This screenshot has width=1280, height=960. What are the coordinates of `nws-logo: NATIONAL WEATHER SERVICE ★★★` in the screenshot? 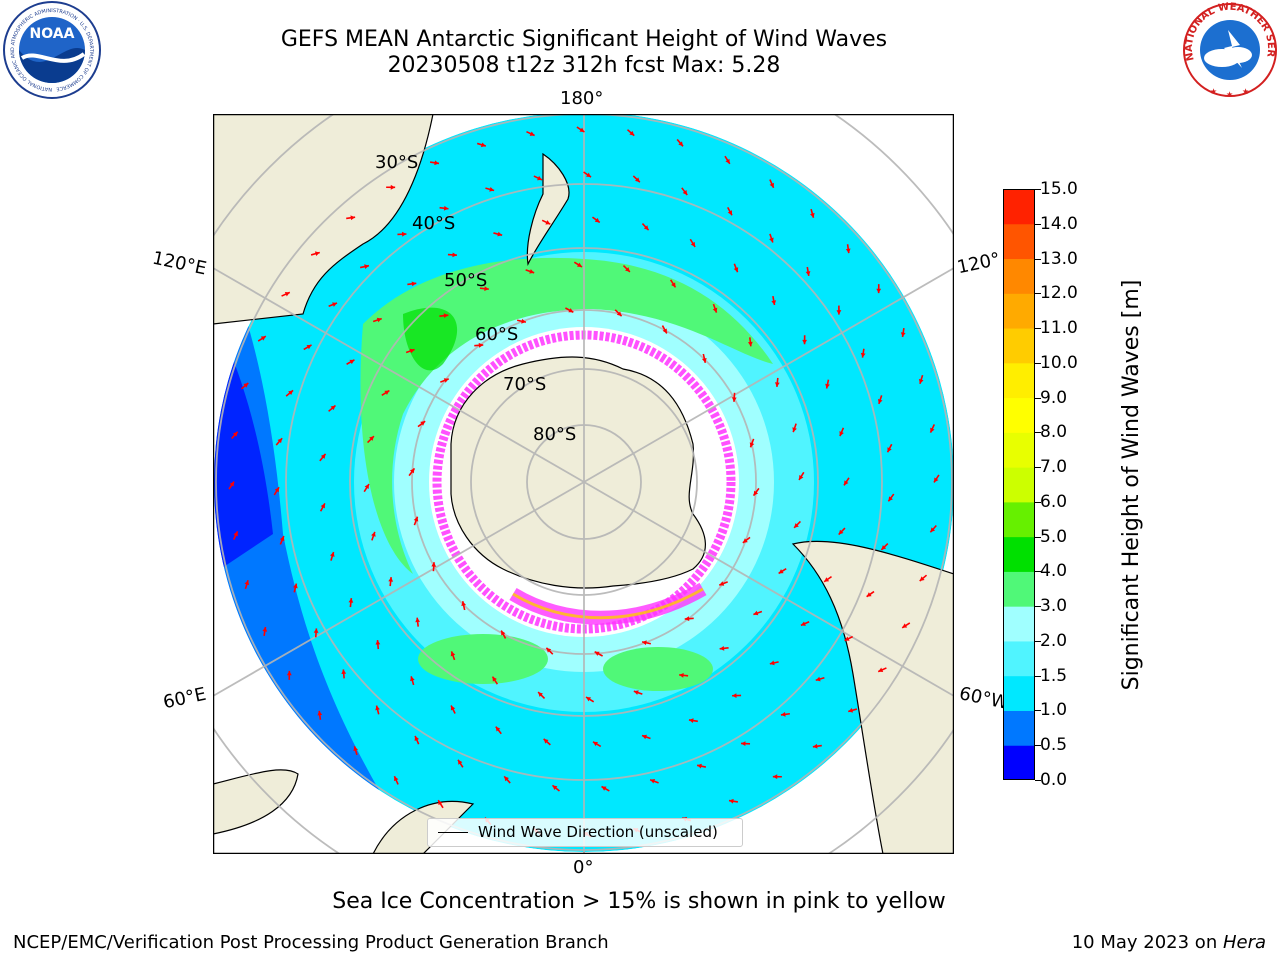 It's located at (1228, 49).